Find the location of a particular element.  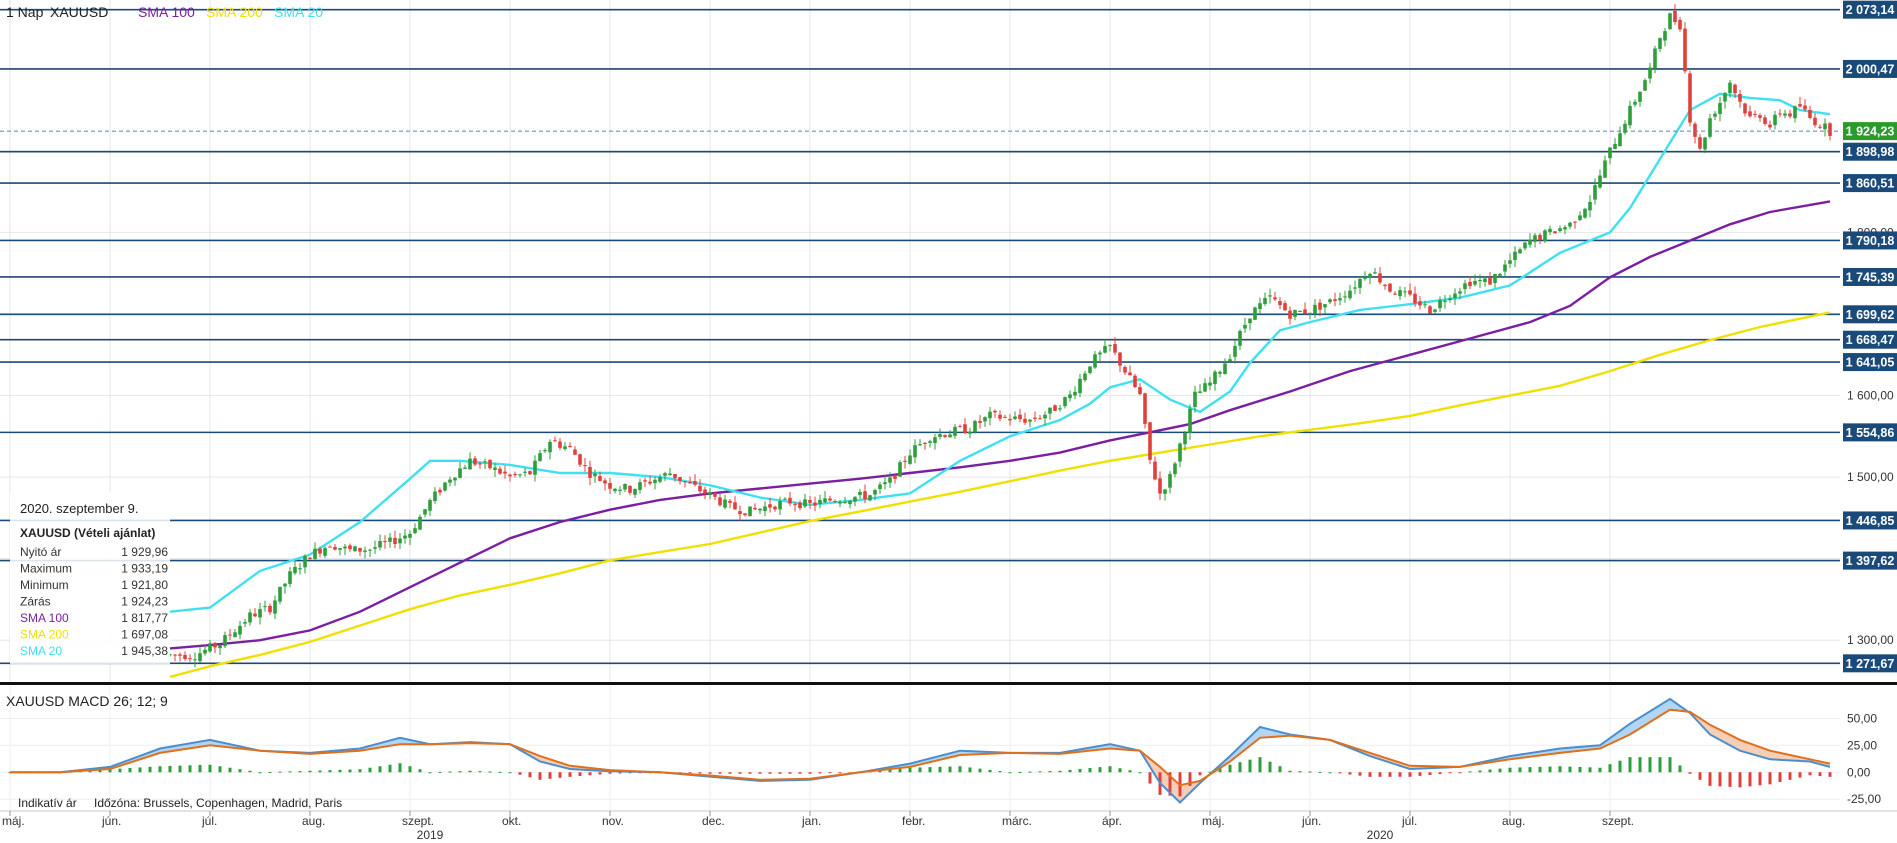

legend-sma200: SMA 200 is located at coordinates (234, 12).